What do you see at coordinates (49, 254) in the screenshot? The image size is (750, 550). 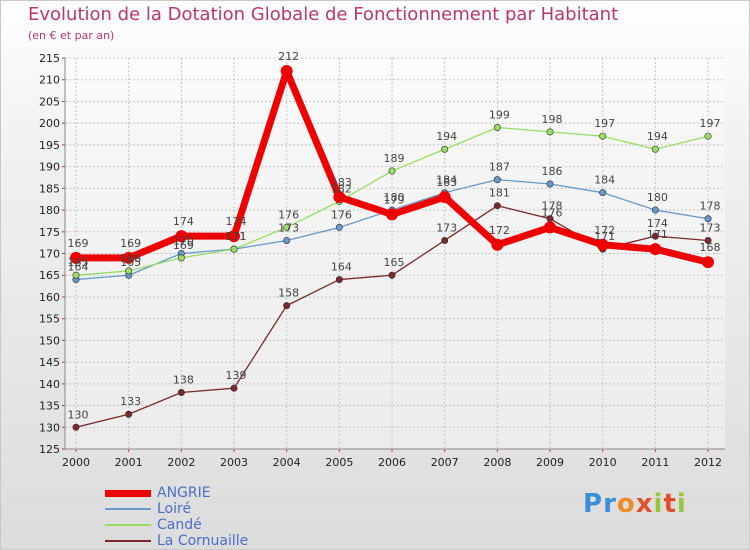 I see `y-tick-label: 170` at bounding box center [49, 254].